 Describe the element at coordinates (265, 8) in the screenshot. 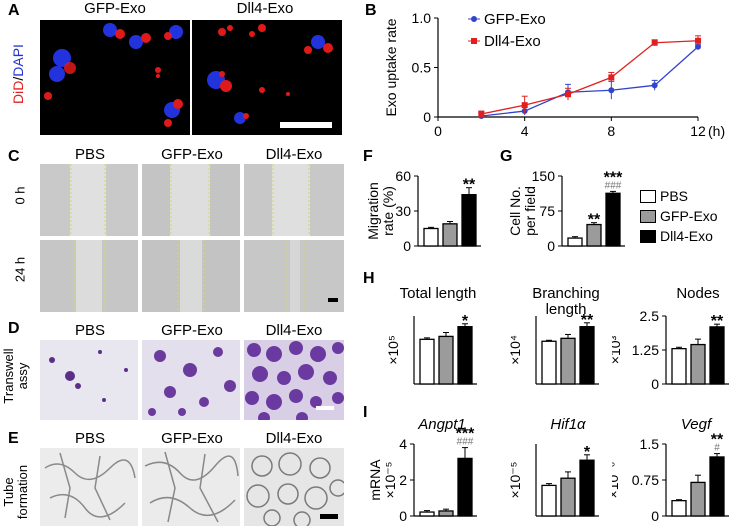

I see `a-header-dll4: Dll4-Exo` at that location.